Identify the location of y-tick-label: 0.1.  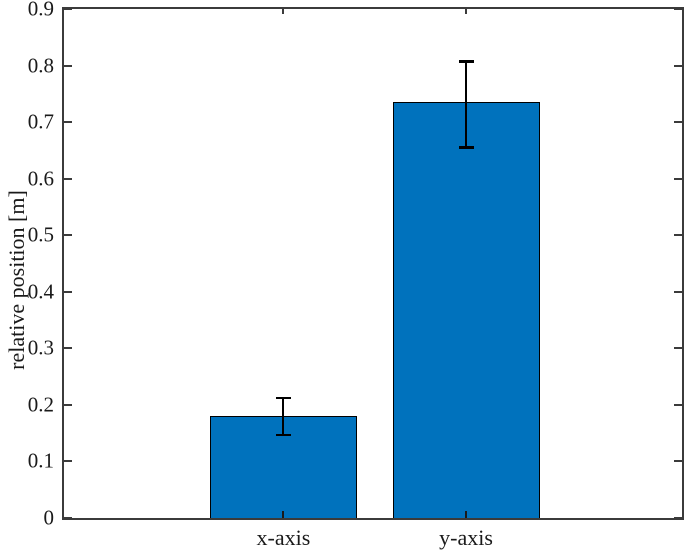
(40, 460).